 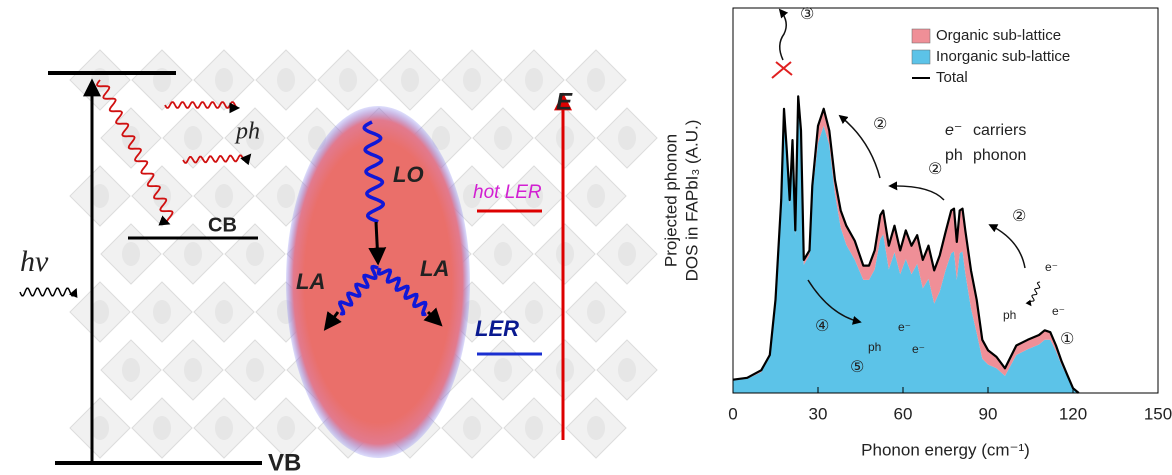 What do you see at coordinates (1158, 413) in the screenshot?
I see `x-tick-label: 150` at bounding box center [1158, 413].